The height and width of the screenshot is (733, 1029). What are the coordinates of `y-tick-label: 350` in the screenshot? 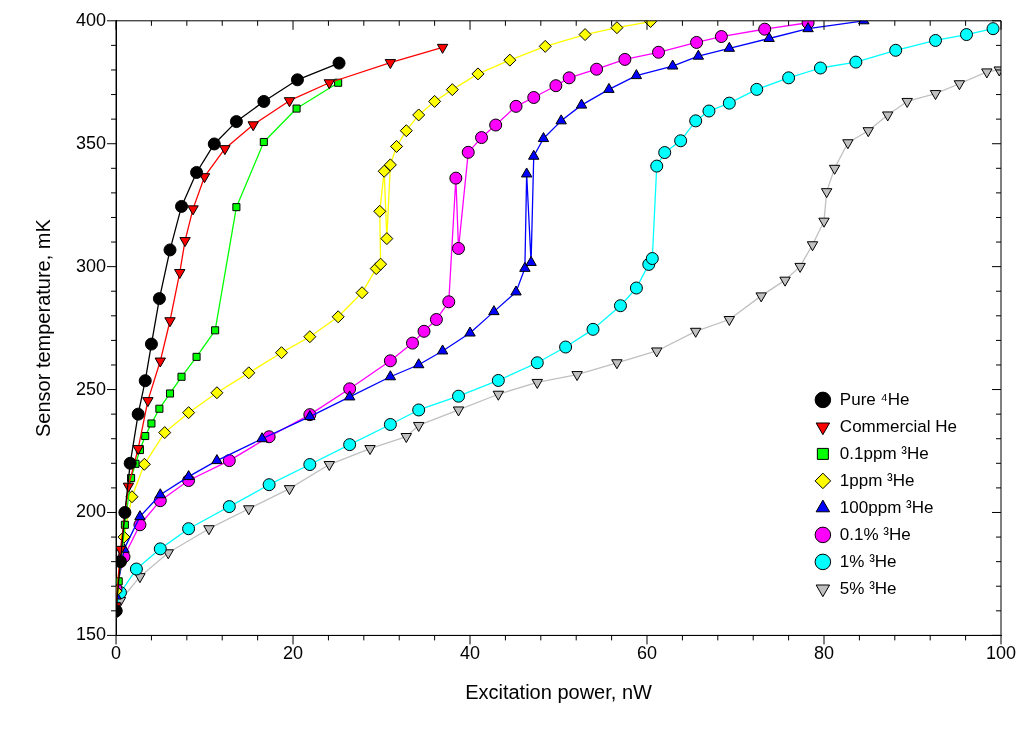 It's located at (91, 142).